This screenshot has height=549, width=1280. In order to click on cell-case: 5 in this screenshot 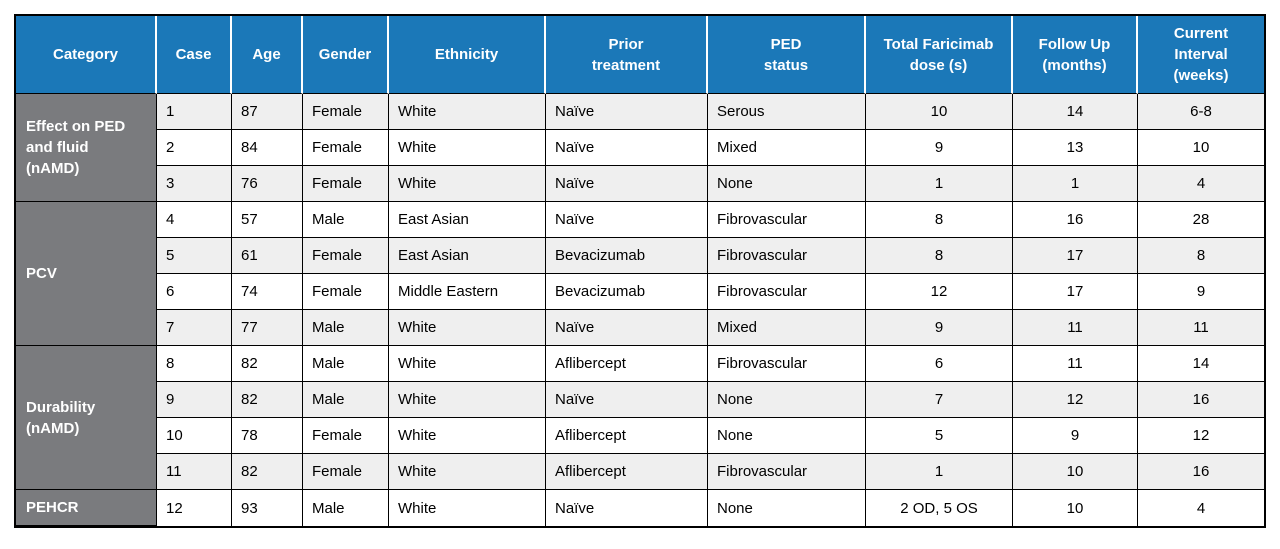, I will do `click(194, 256)`.